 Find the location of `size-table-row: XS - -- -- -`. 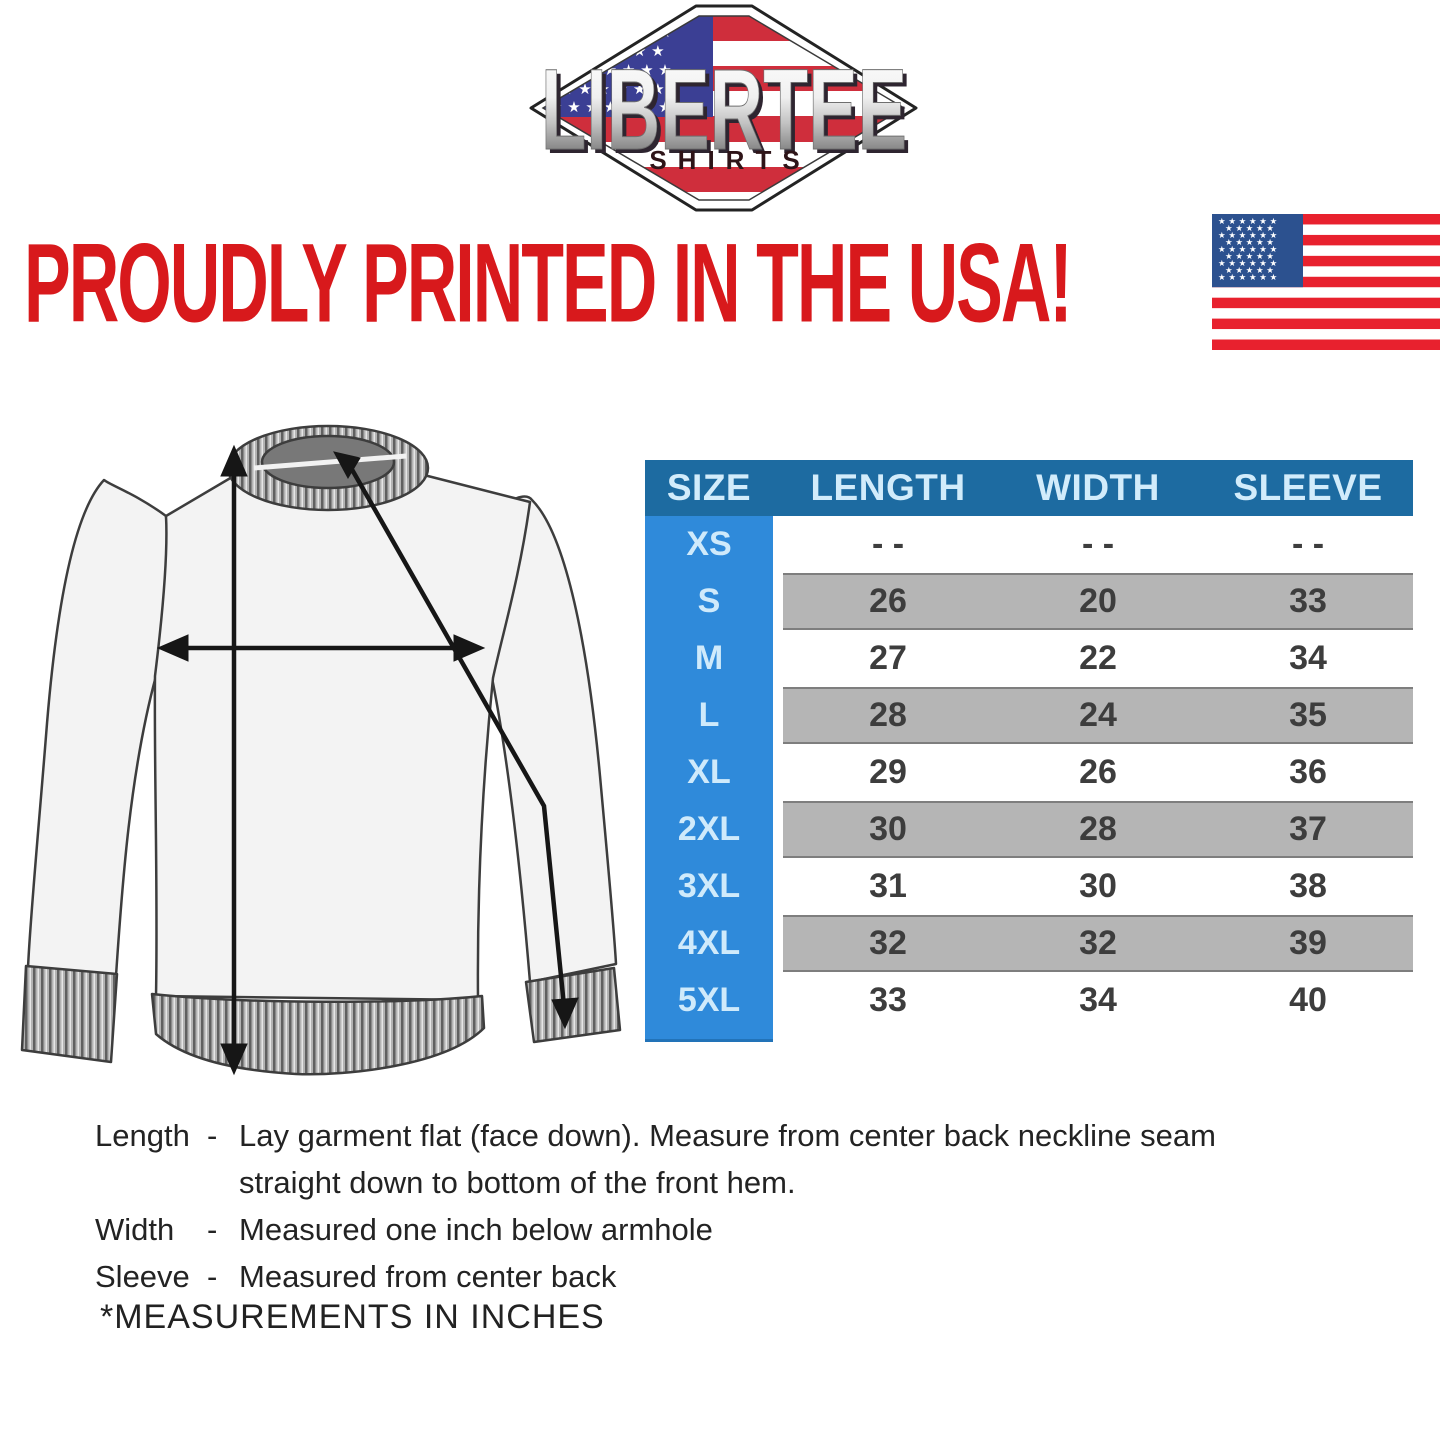

size-table-row: XS - -- -- - is located at coordinates (1029, 544).